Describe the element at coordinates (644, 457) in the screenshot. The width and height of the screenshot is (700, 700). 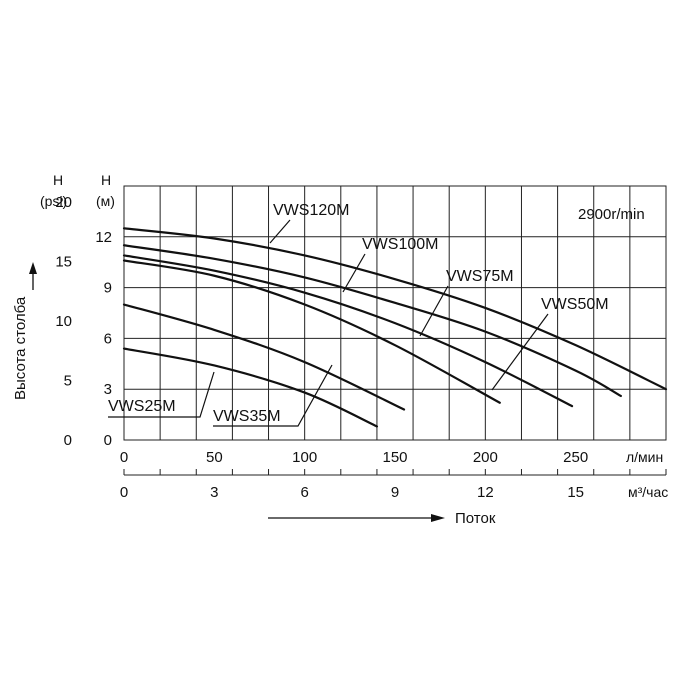
I see `x-lpm-unit: л/мин` at that location.